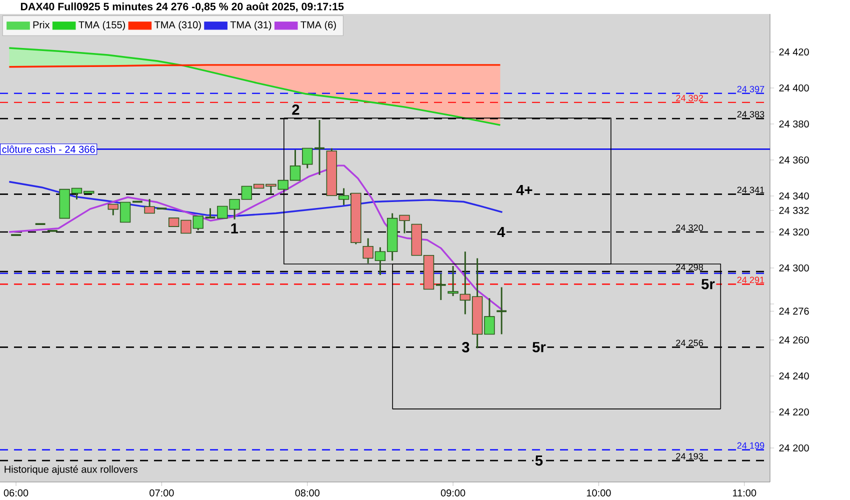 Image resolution: width=850 pixels, height=500 pixels. Describe the element at coordinates (794, 160) in the screenshot. I see `y-tick-label: 24 360` at that location.